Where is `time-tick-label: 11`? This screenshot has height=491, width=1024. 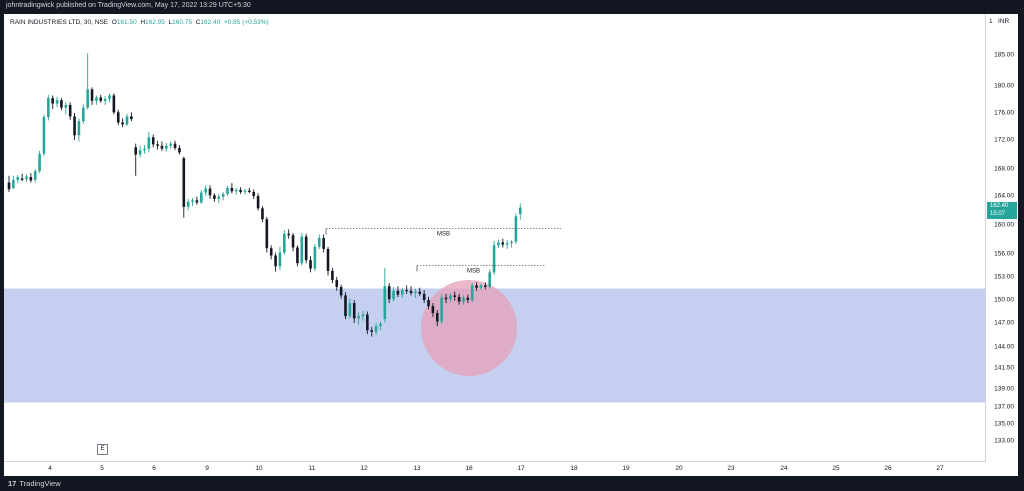
time-tick-label: 11 is located at coordinates (312, 468).